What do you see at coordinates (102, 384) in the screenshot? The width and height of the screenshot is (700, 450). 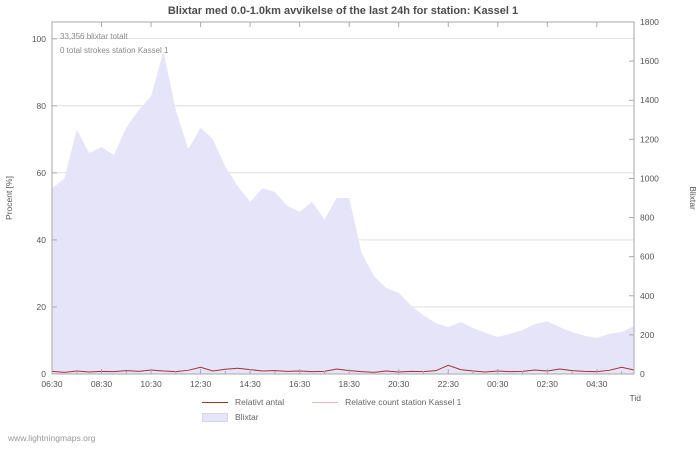 I see `x-tick-label: 08:30` at bounding box center [102, 384].